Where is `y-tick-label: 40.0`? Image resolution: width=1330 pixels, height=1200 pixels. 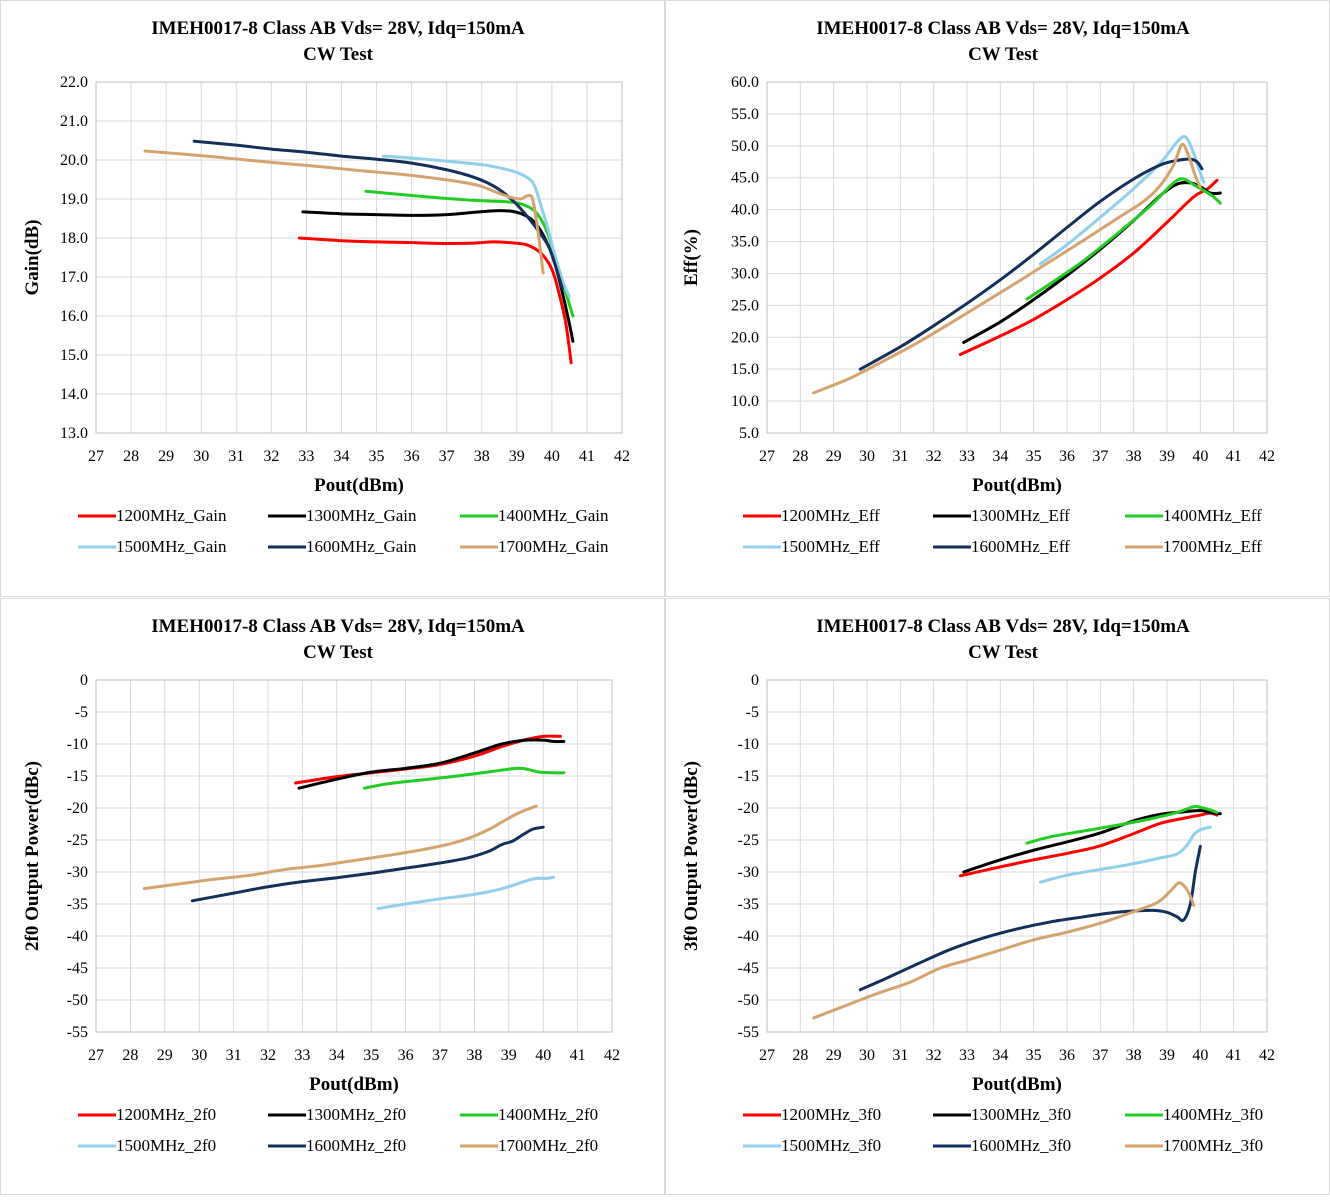 y-tick-label: 40.0 is located at coordinates (745, 210).